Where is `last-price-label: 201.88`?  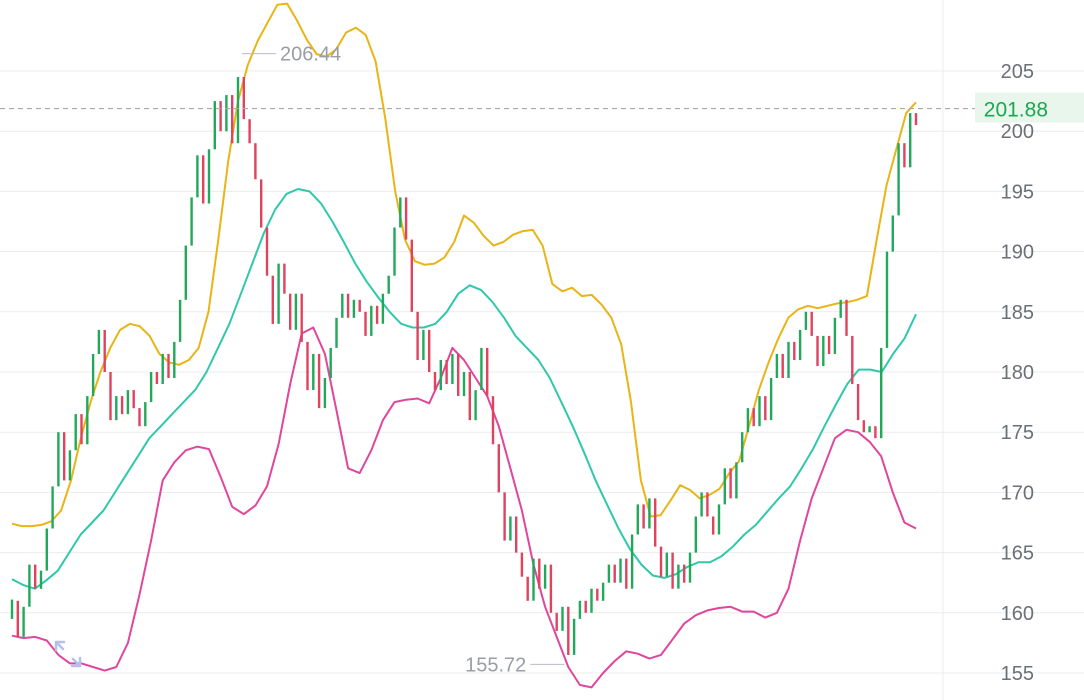 last-price-label: 201.88 is located at coordinates (1016, 110).